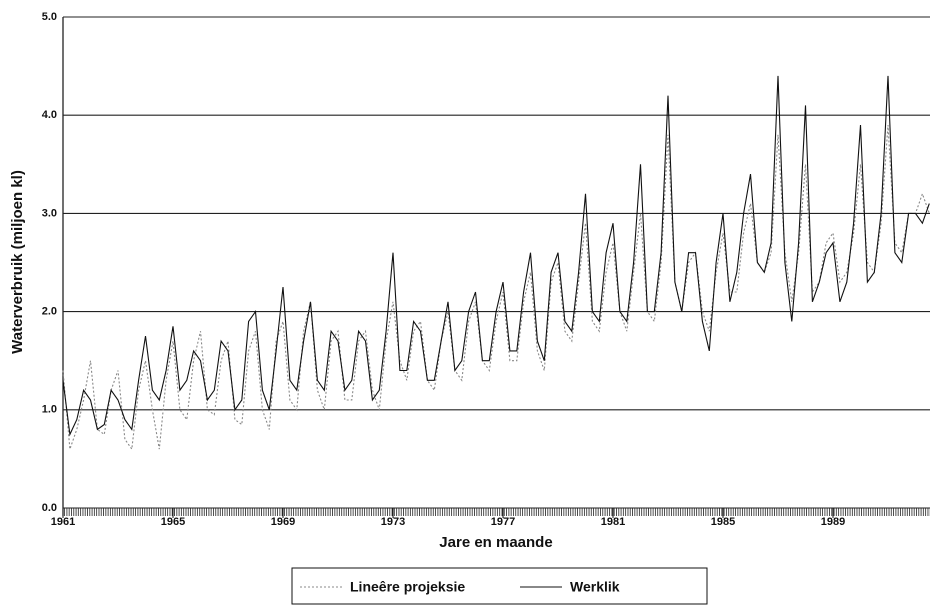  Describe the element at coordinates (613, 522) in the screenshot. I see `x-tick-label: 1981` at that location.